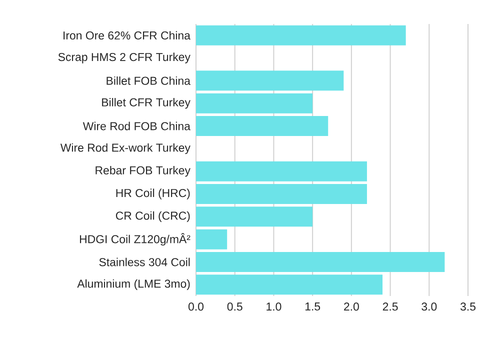  Describe the element at coordinates (468, 306) in the screenshot. I see `x-tick-label: 3.5` at that location.